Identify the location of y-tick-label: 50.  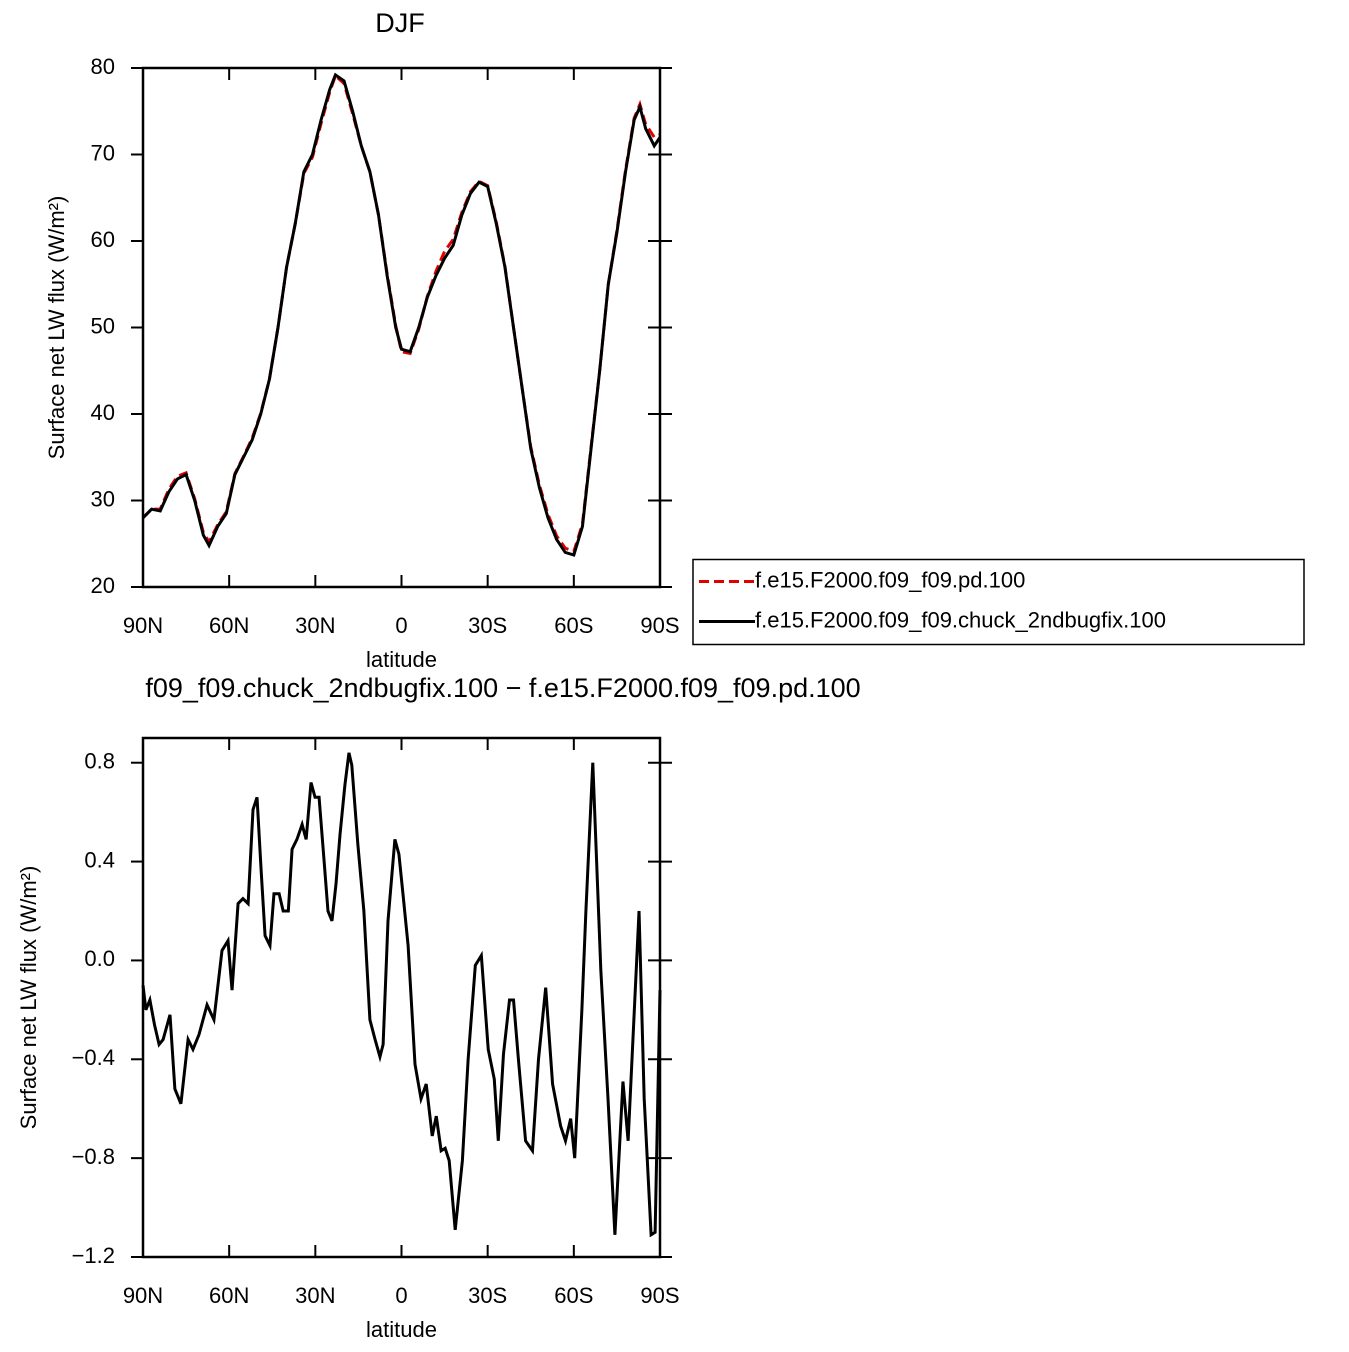
(103, 325).